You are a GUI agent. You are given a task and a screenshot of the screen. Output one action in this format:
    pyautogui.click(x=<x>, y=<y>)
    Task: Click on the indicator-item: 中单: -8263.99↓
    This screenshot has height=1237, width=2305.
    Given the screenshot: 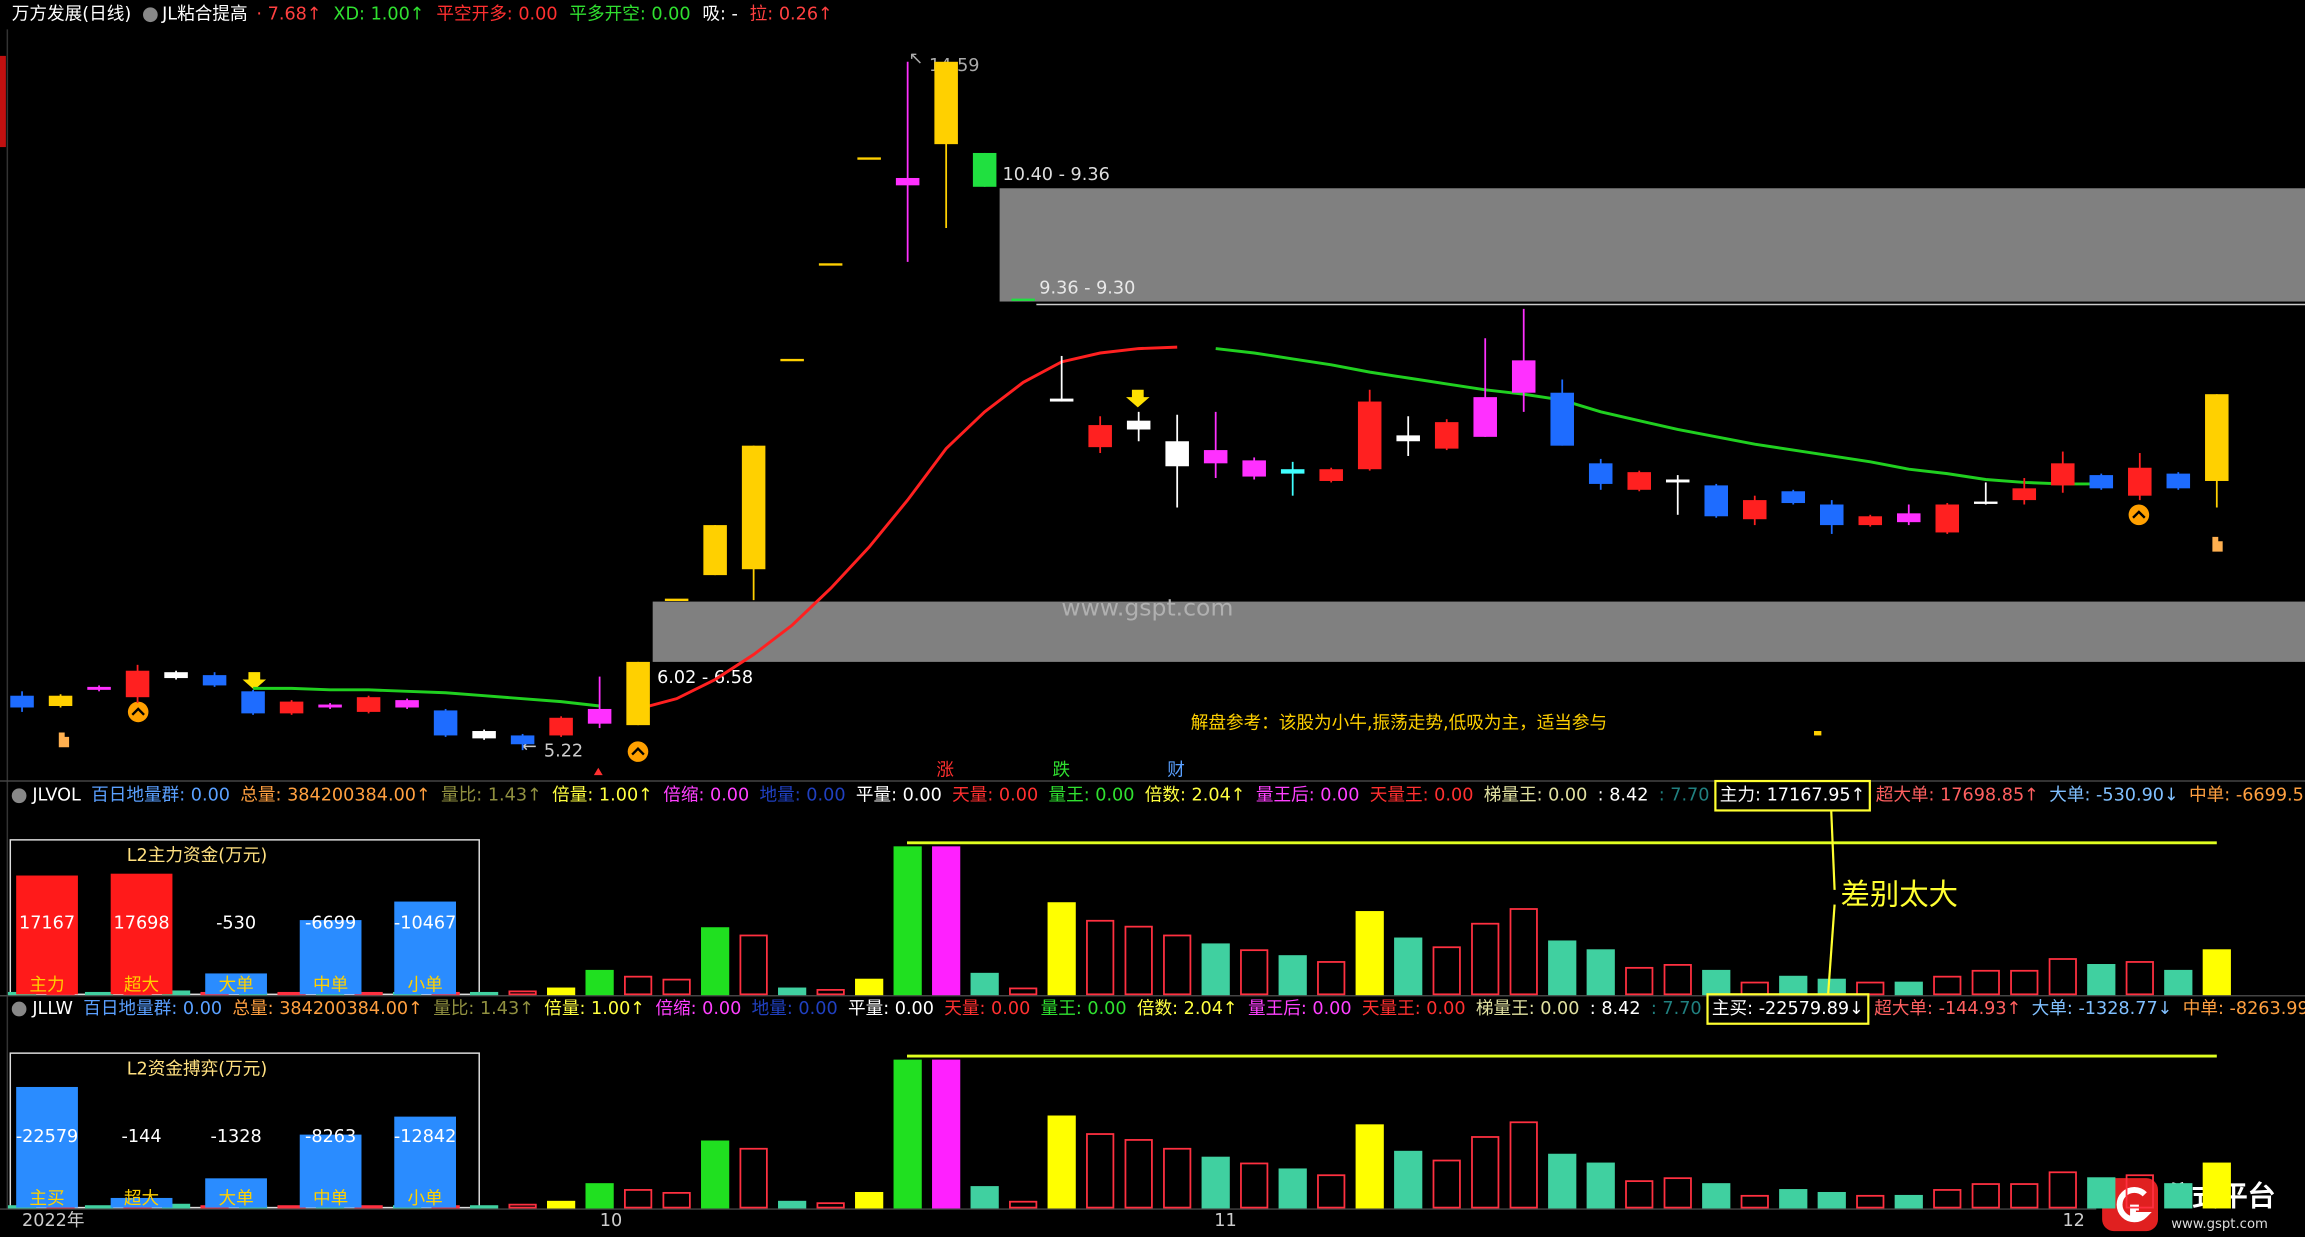 What is the action you would take?
    pyautogui.click(x=2244, y=1008)
    